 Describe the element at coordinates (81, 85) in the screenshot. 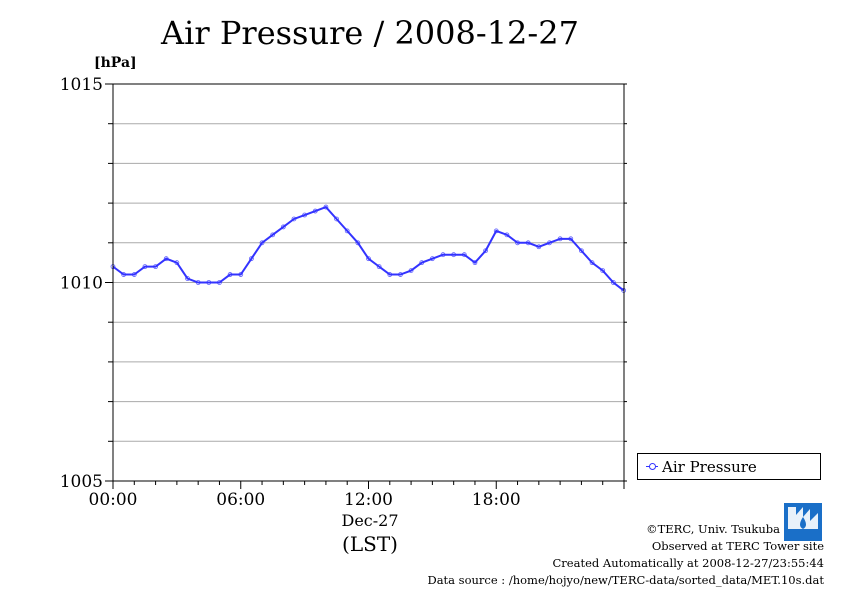

I see `y-tick-label: 1015` at that location.